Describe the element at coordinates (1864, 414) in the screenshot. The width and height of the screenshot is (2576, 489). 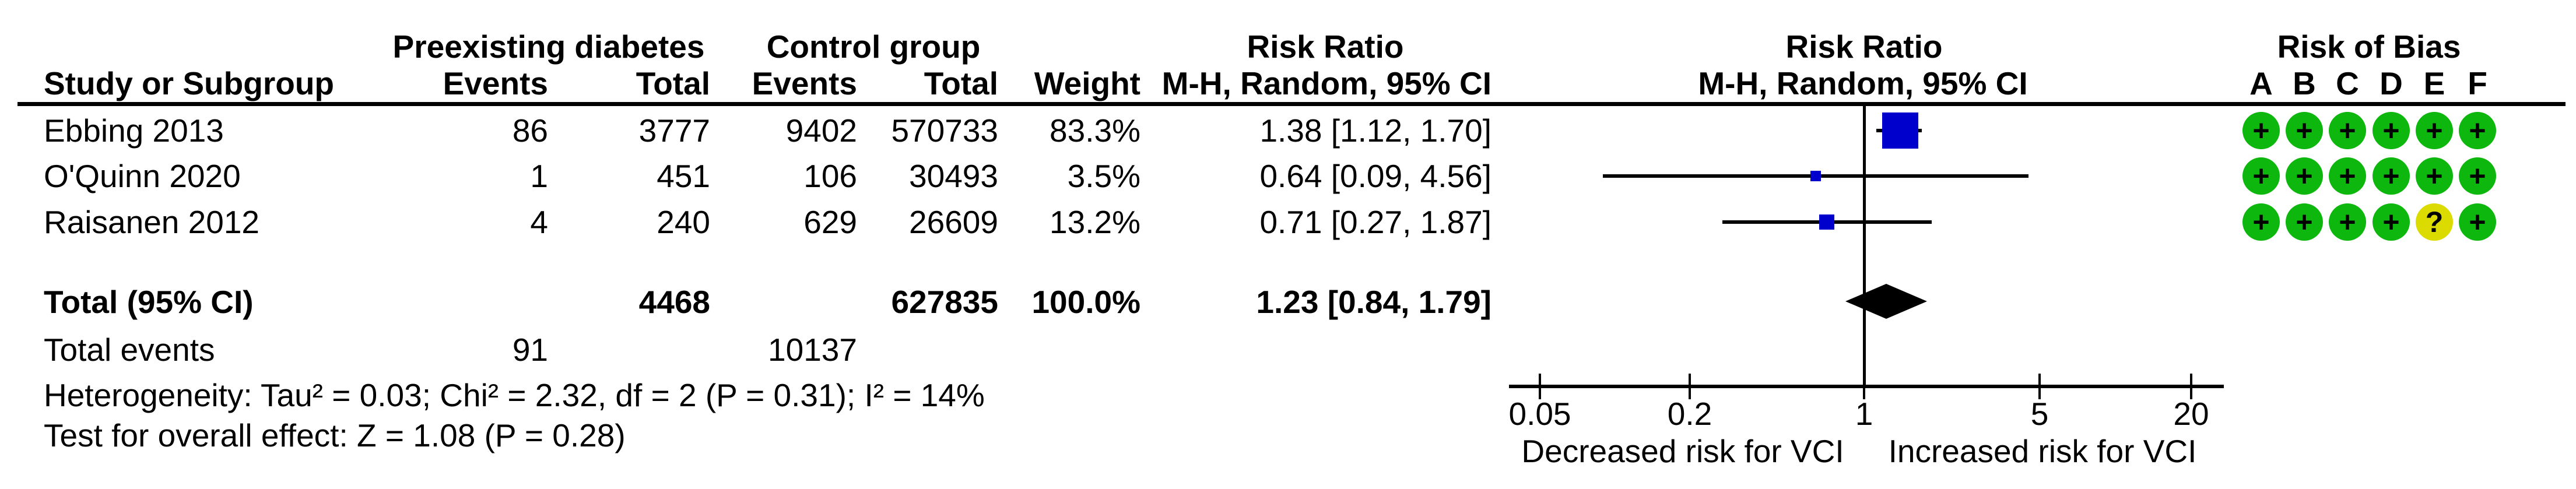
I see `x-tick-label: 1` at that location.